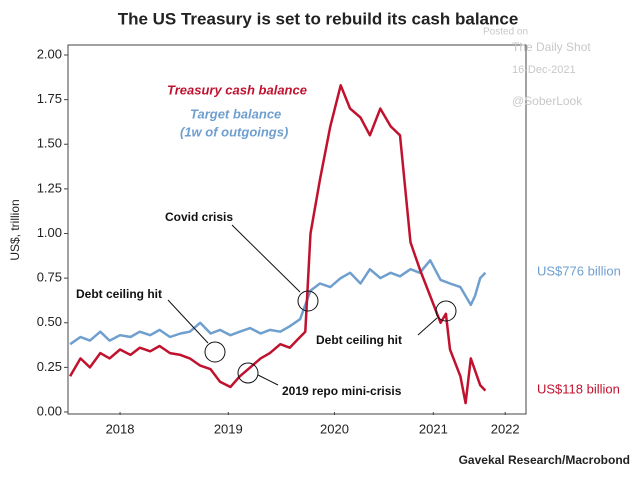 The height and width of the screenshot is (480, 639). What do you see at coordinates (49, 143) in the screenshot?
I see `y-tick-label: 1.50` at bounding box center [49, 143].